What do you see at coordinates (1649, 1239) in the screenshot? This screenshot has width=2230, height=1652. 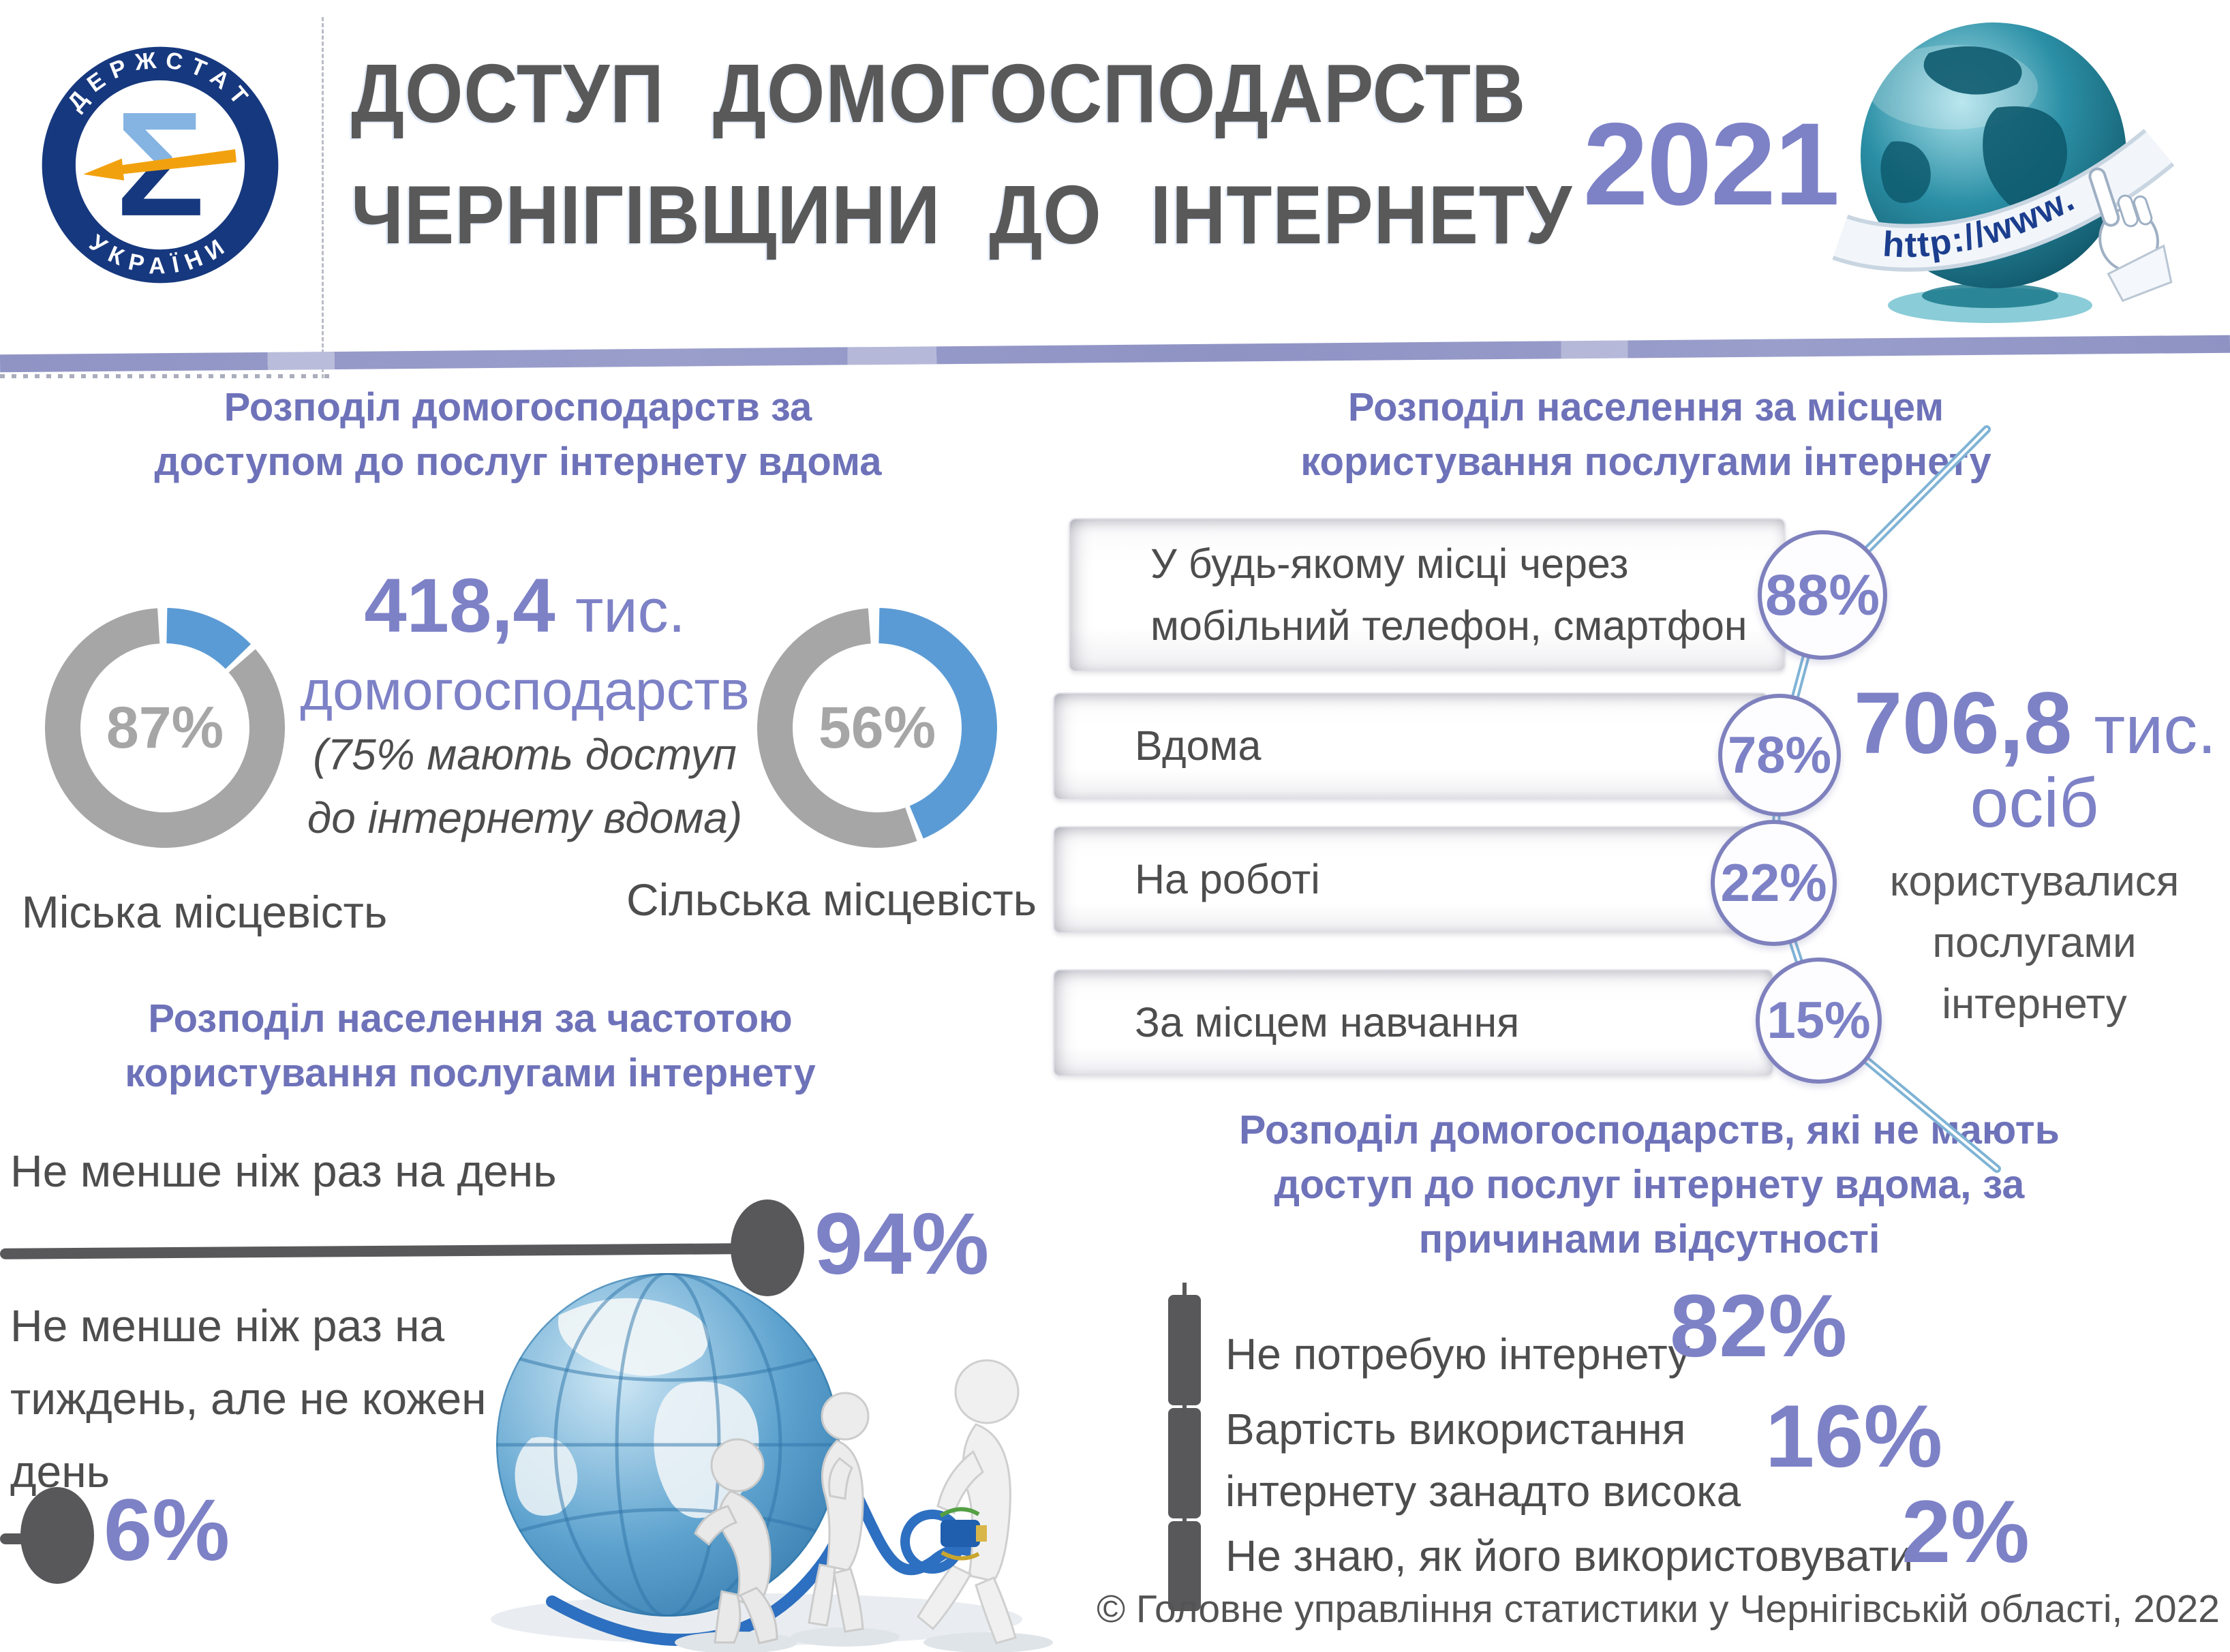 I see `section4-title-line3: причинами відсутності` at bounding box center [1649, 1239].